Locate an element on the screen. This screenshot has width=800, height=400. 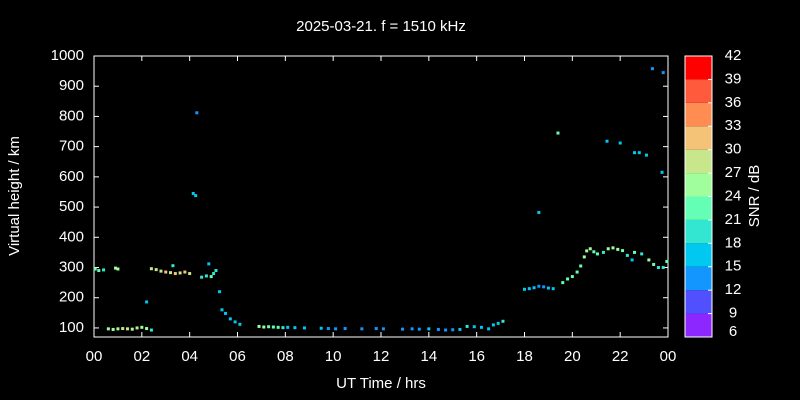
y-axis-label: Virtual height / km is located at coordinates (14, 196).